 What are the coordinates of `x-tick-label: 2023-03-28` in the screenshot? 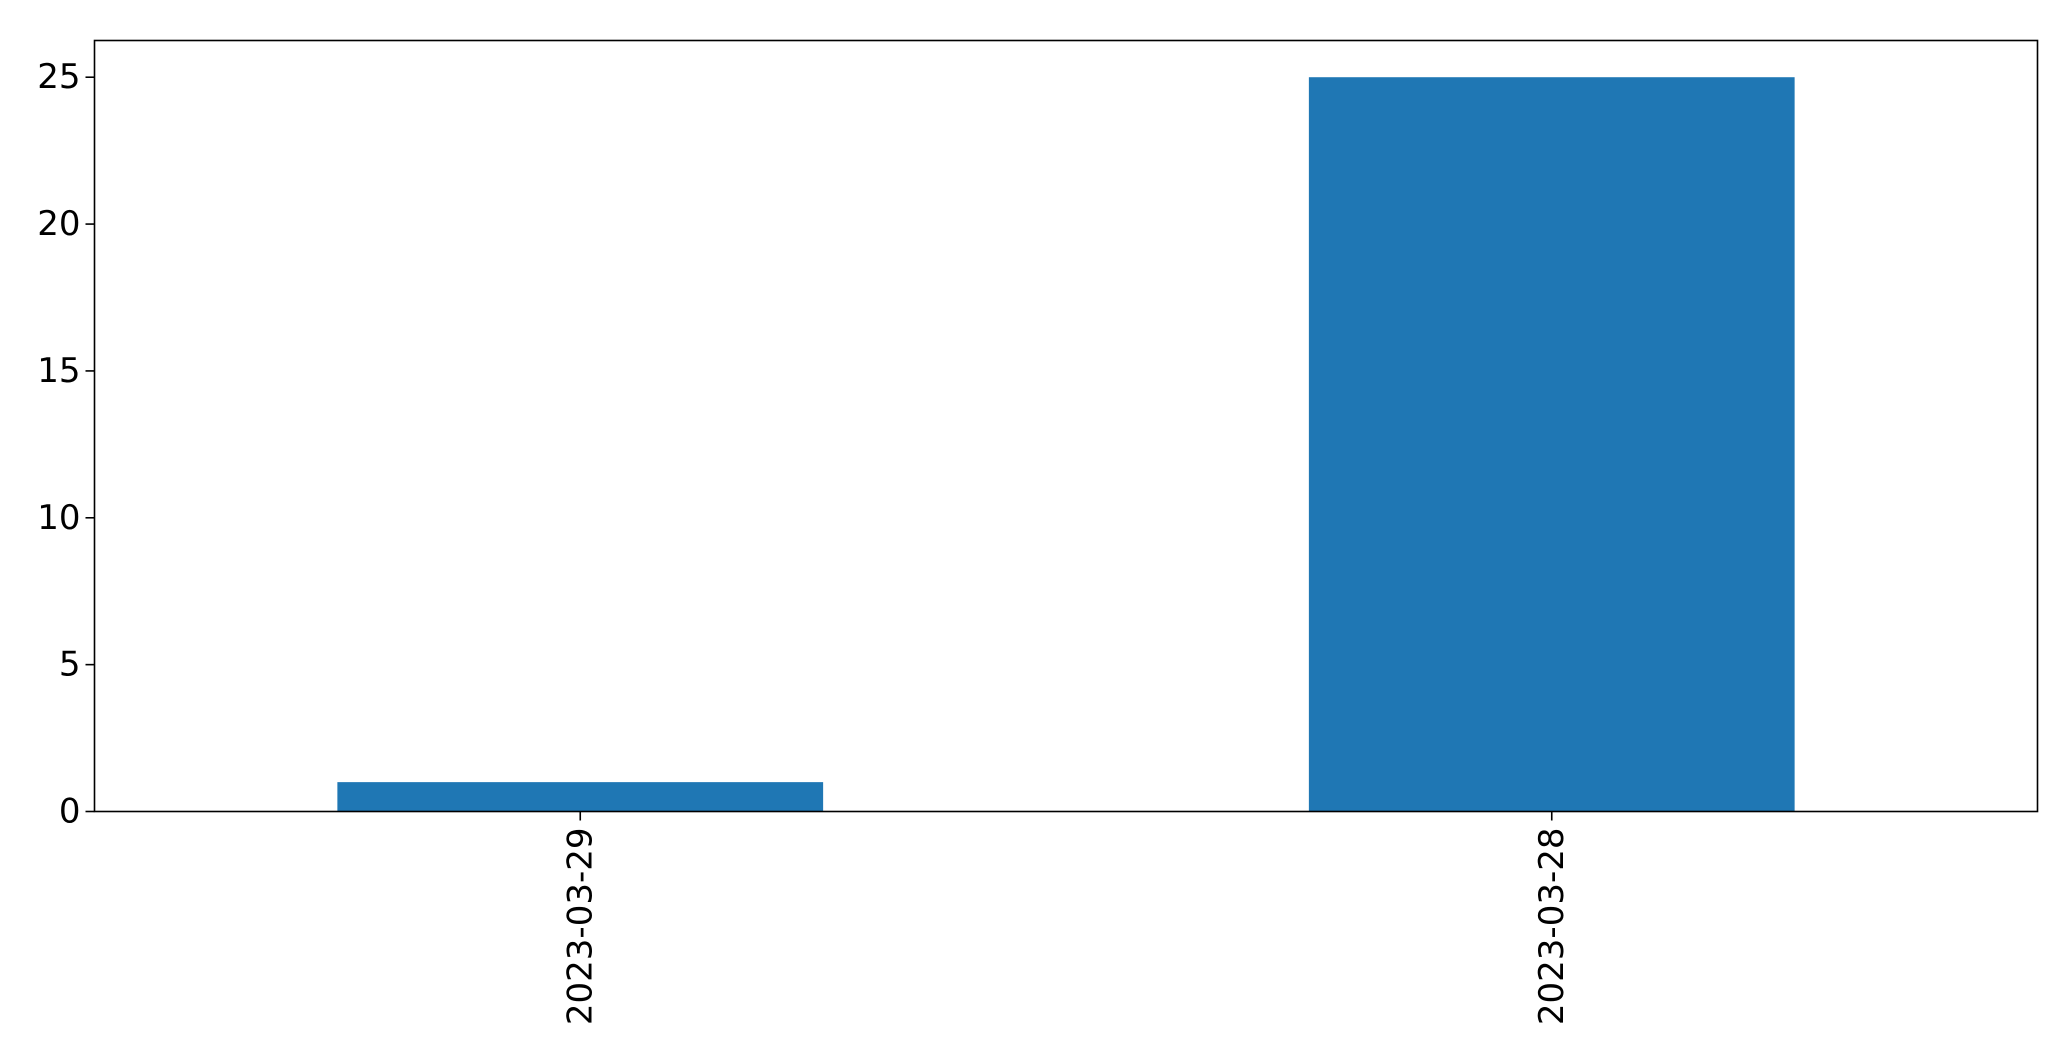 It's located at (1552, 927).